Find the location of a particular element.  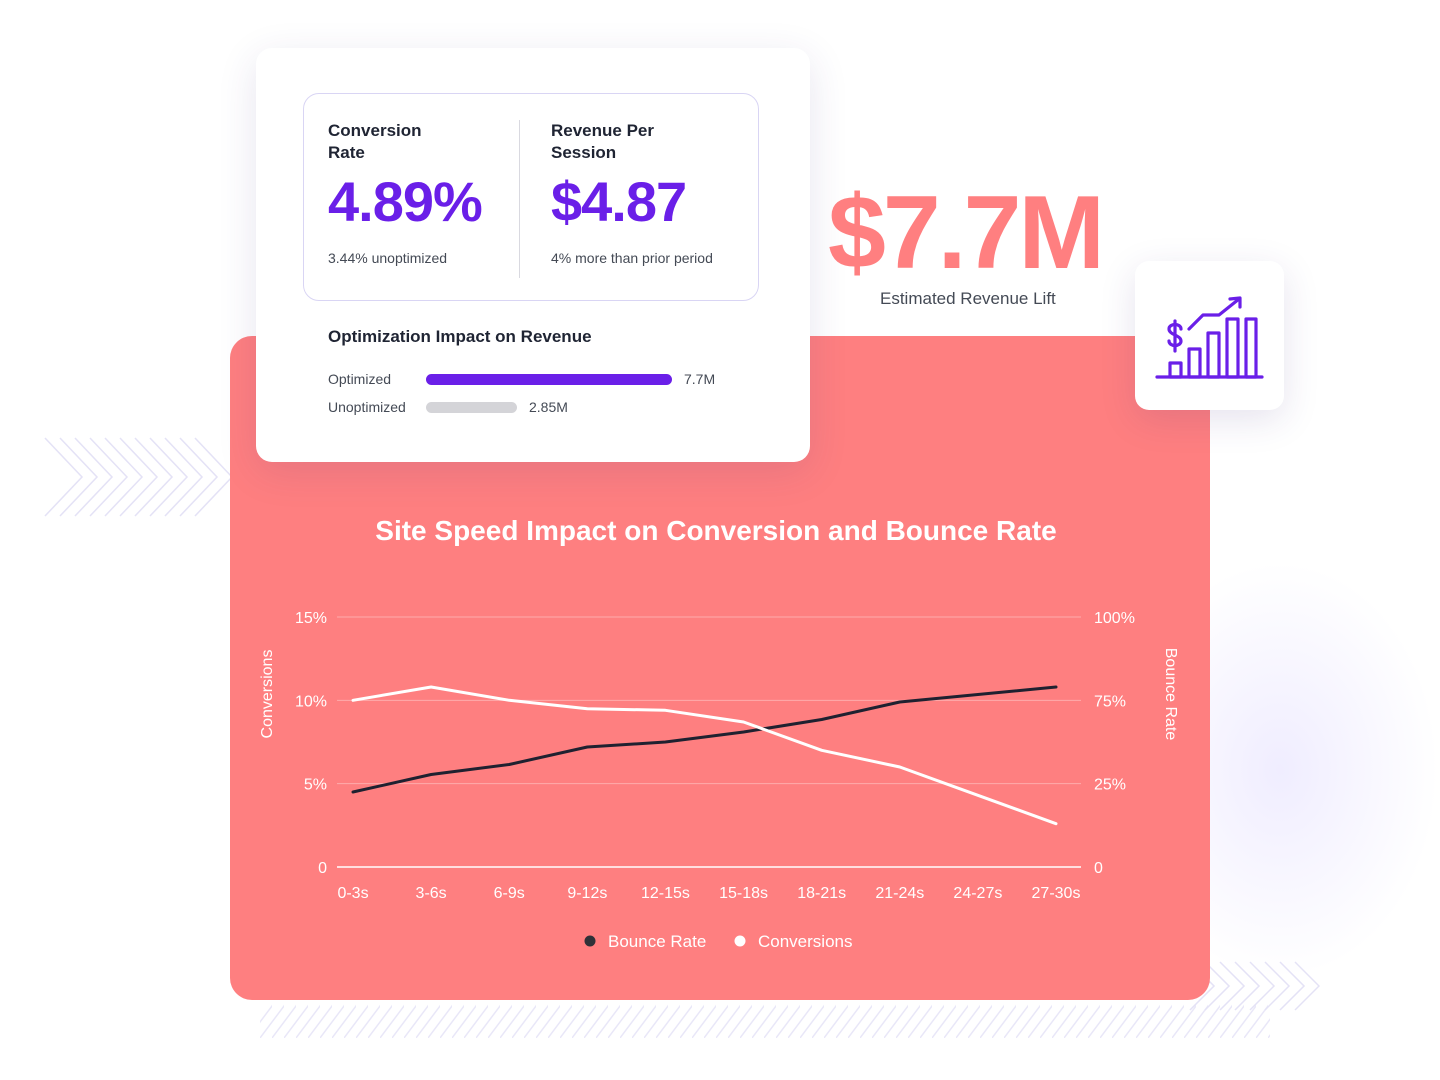

impact-value: 7.7M is located at coordinates (700, 379).